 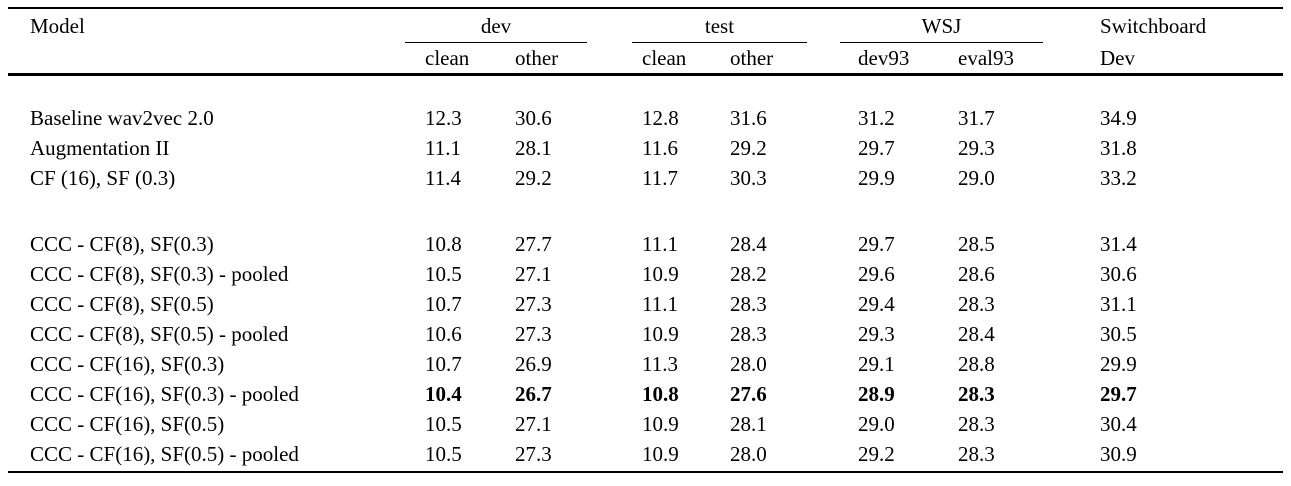 I want to click on cell-dev-clean: 12.3, so click(x=443, y=118).